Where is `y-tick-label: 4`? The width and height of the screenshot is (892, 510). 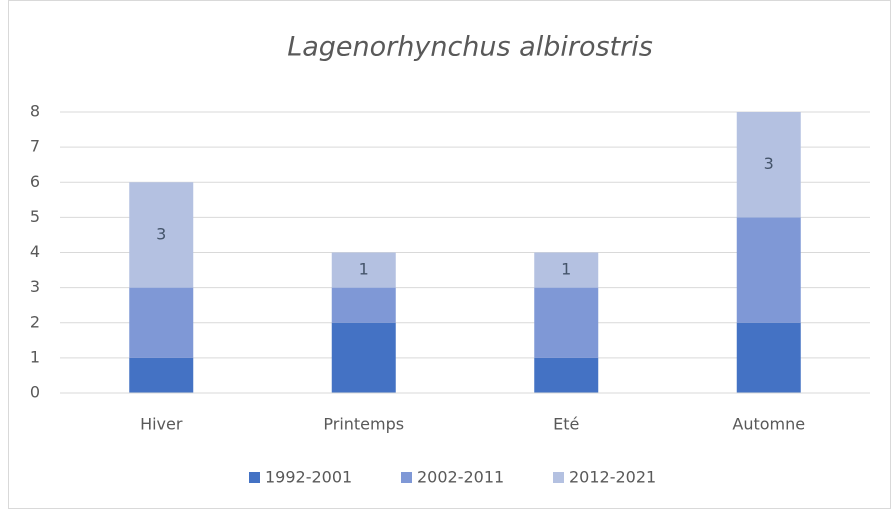 y-tick-label: 4 is located at coordinates (35, 251).